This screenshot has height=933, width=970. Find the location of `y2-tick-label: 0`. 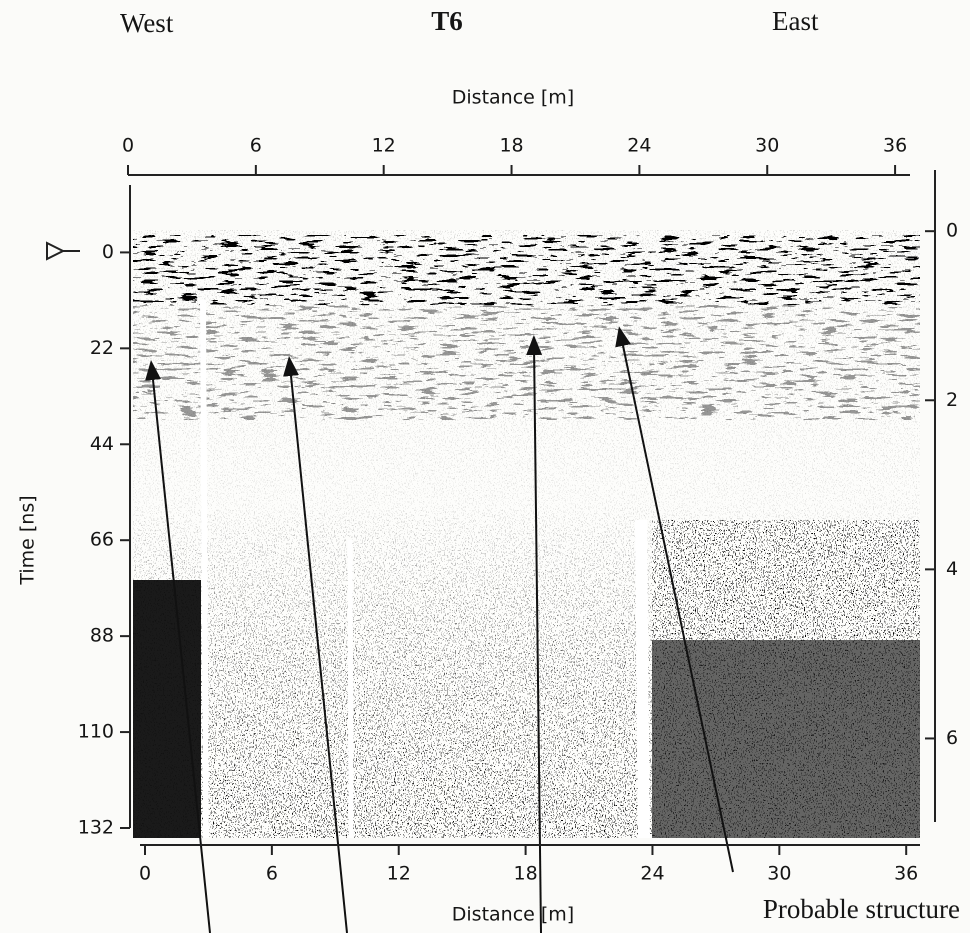

y2-tick-label: 0 is located at coordinates (952, 231).